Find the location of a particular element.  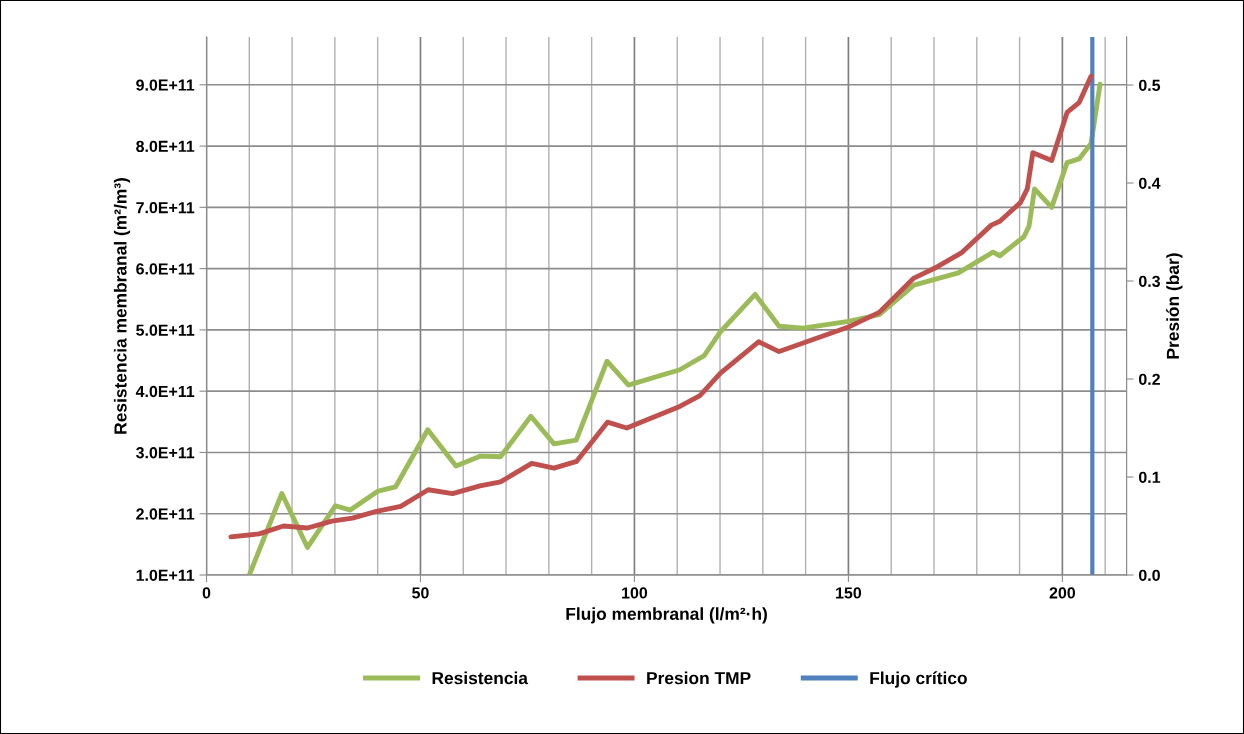

y2-tick-label: 0.1 is located at coordinates (1150, 477).